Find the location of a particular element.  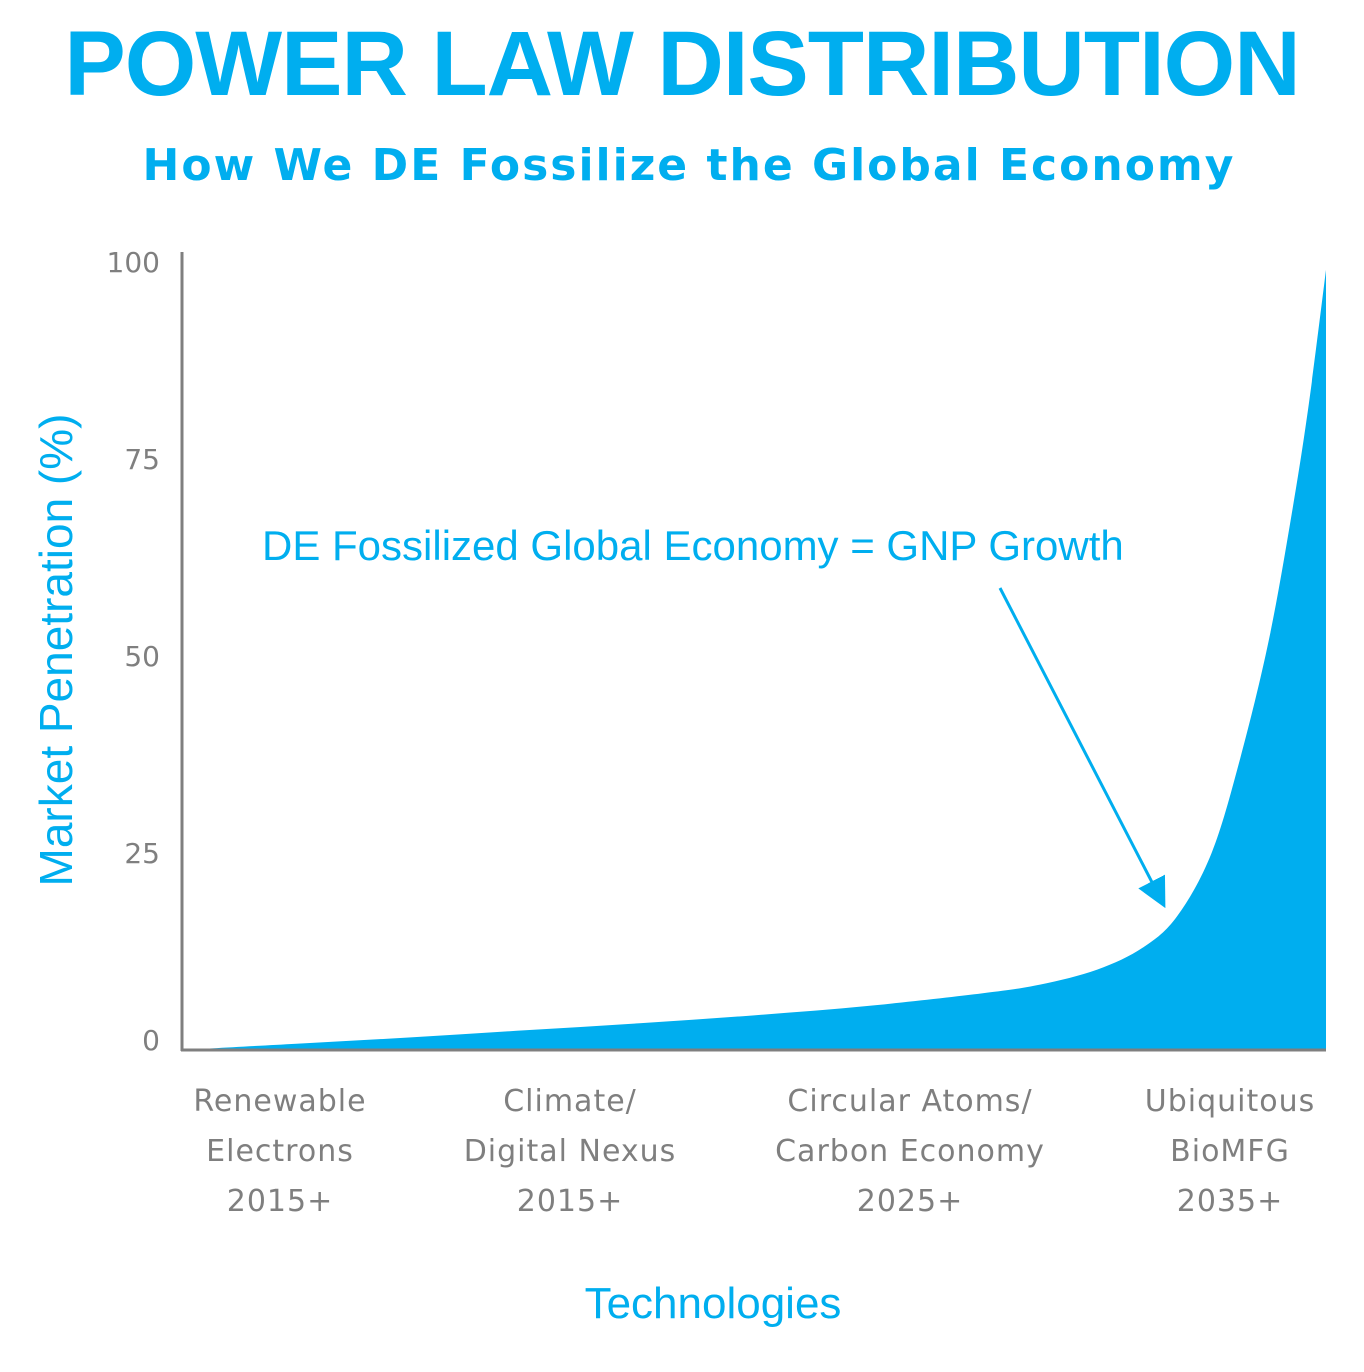

x-category-line: Circular Atoms/ is located at coordinates (909, 1101).